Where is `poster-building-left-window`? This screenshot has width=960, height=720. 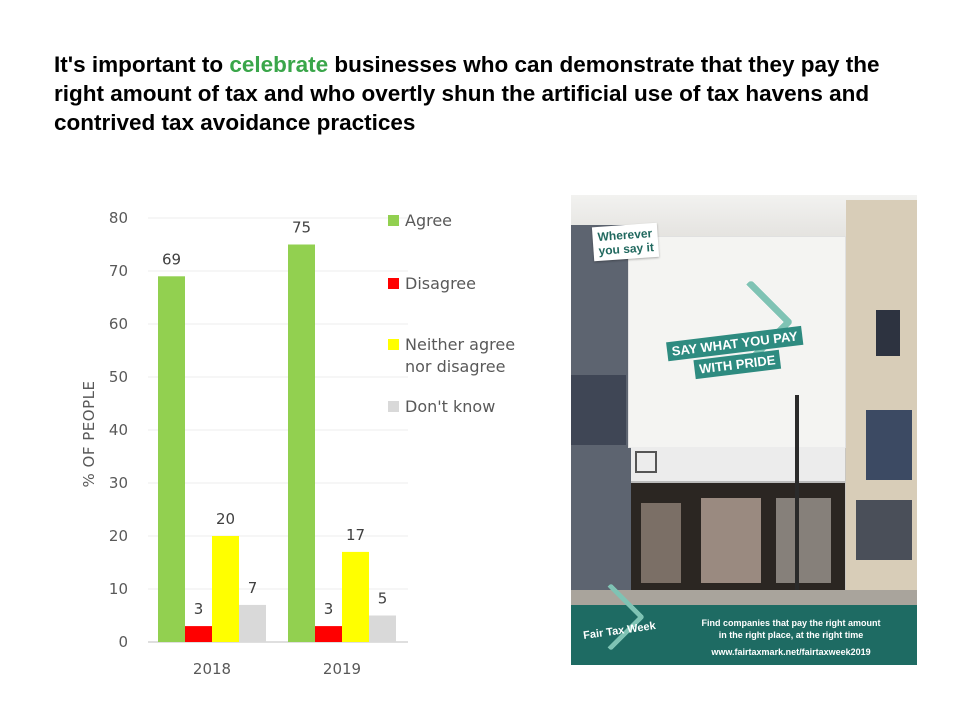 poster-building-left-window is located at coordinates (598, 410).